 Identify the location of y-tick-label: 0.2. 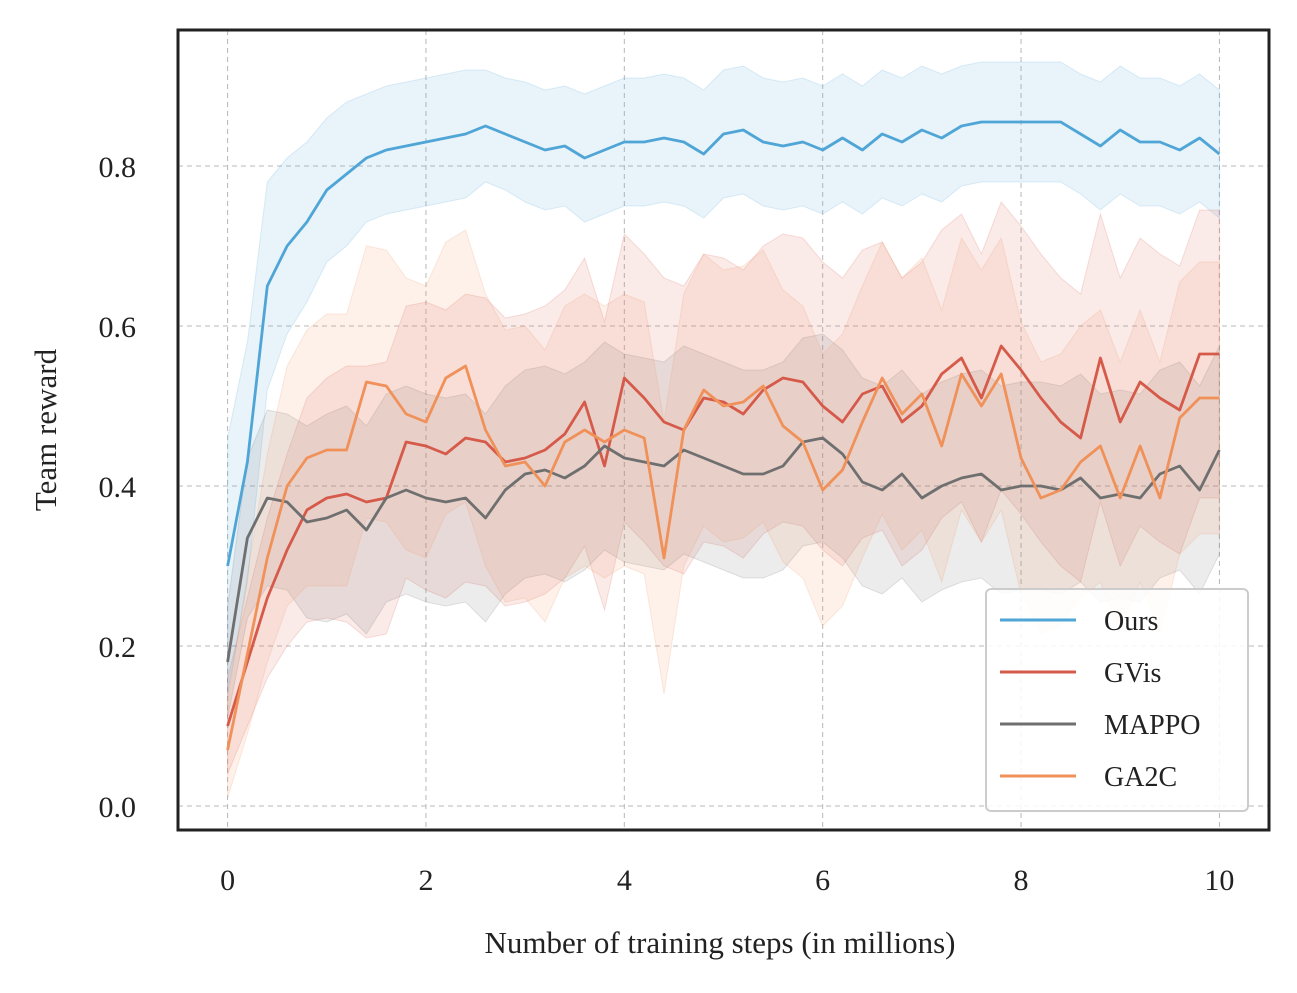
(118, 647).